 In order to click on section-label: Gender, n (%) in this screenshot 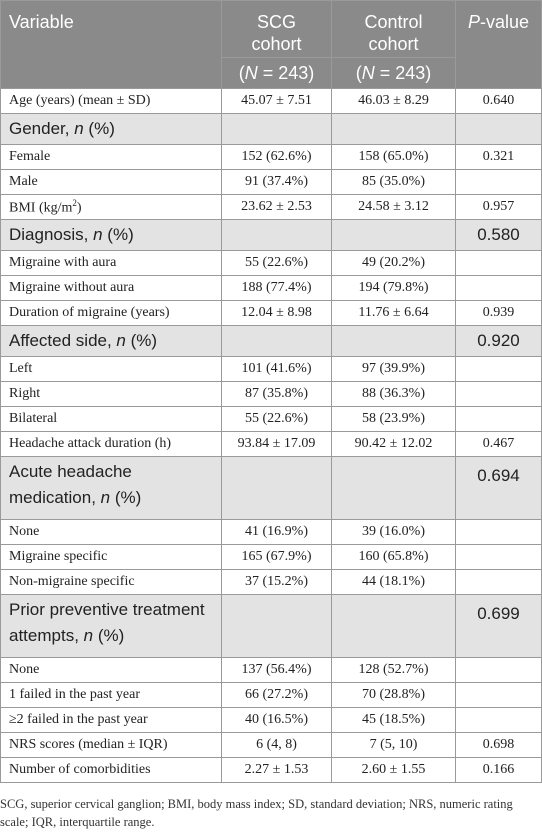, I will do `click(111, 129)`.